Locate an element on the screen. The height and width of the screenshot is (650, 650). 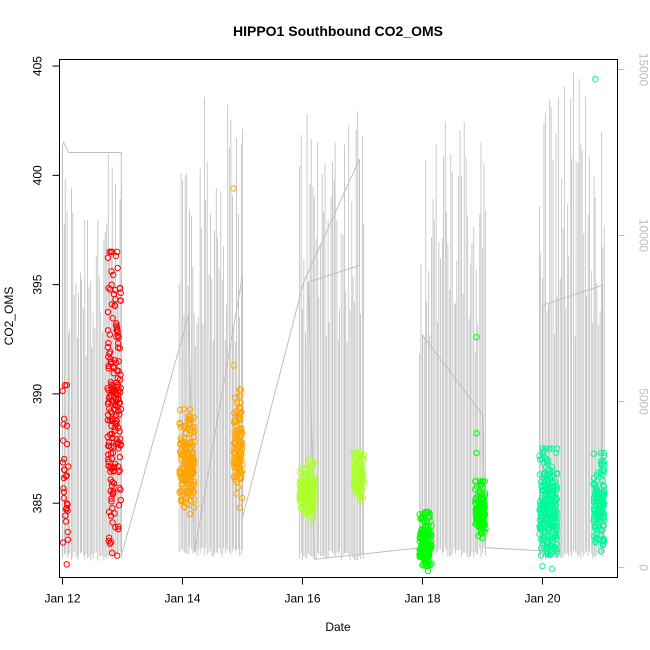
y-tick-label: 390 is located at coordinates (38, 394).